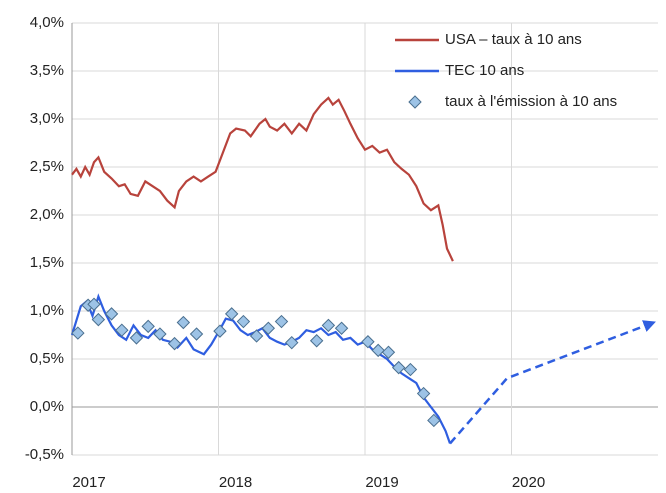 This screenshot has height=493, width=666. Describe the element at coordinates (47, 214) in the screenshot. I see `y-tick-label: 2,0%` at that location.